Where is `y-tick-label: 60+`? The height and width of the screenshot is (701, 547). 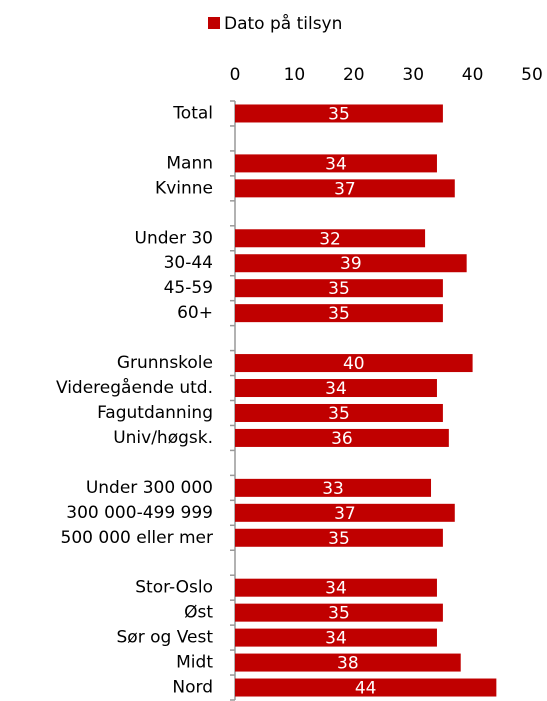
y-tick-label: 60+ is located at coordinates (195, 313).